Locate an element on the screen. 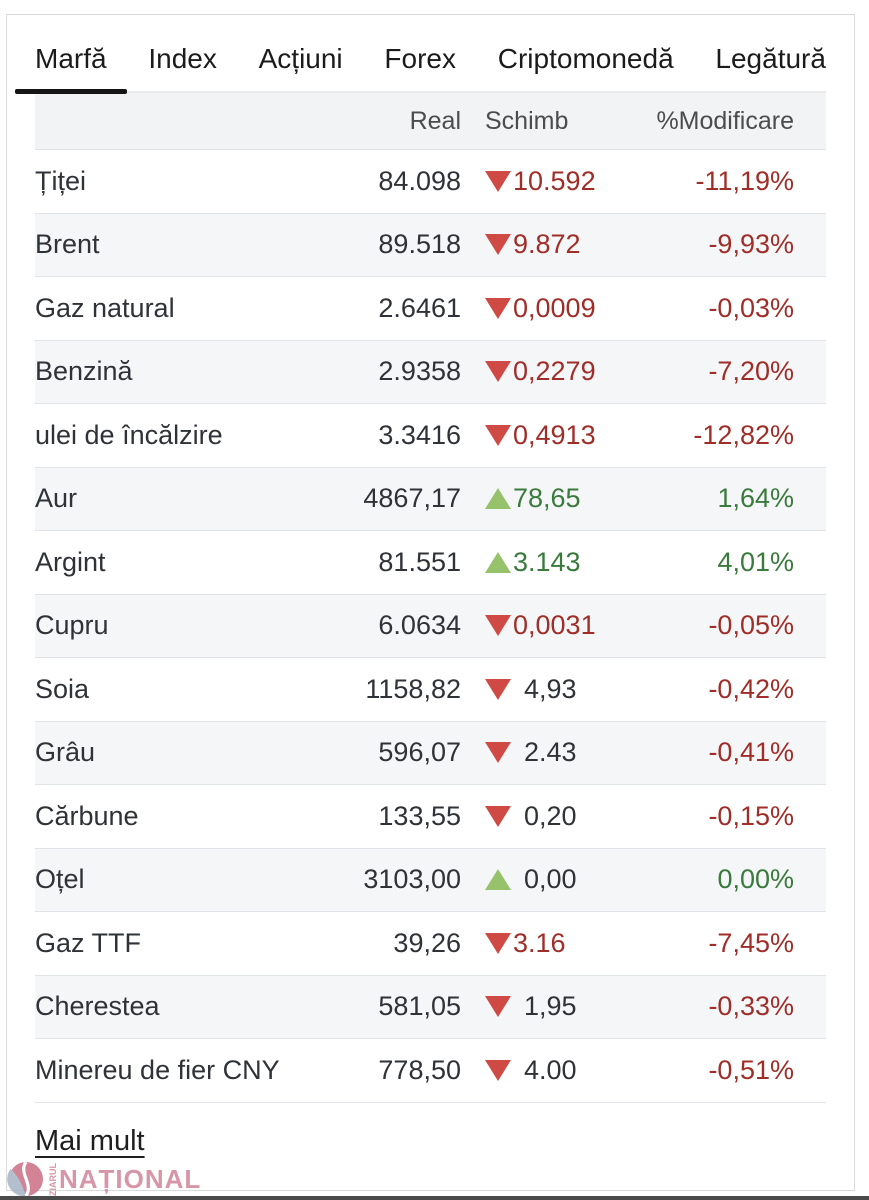 The image size is (869, 1200). change-cell: 0,20 is located at coordinates (558, 816).